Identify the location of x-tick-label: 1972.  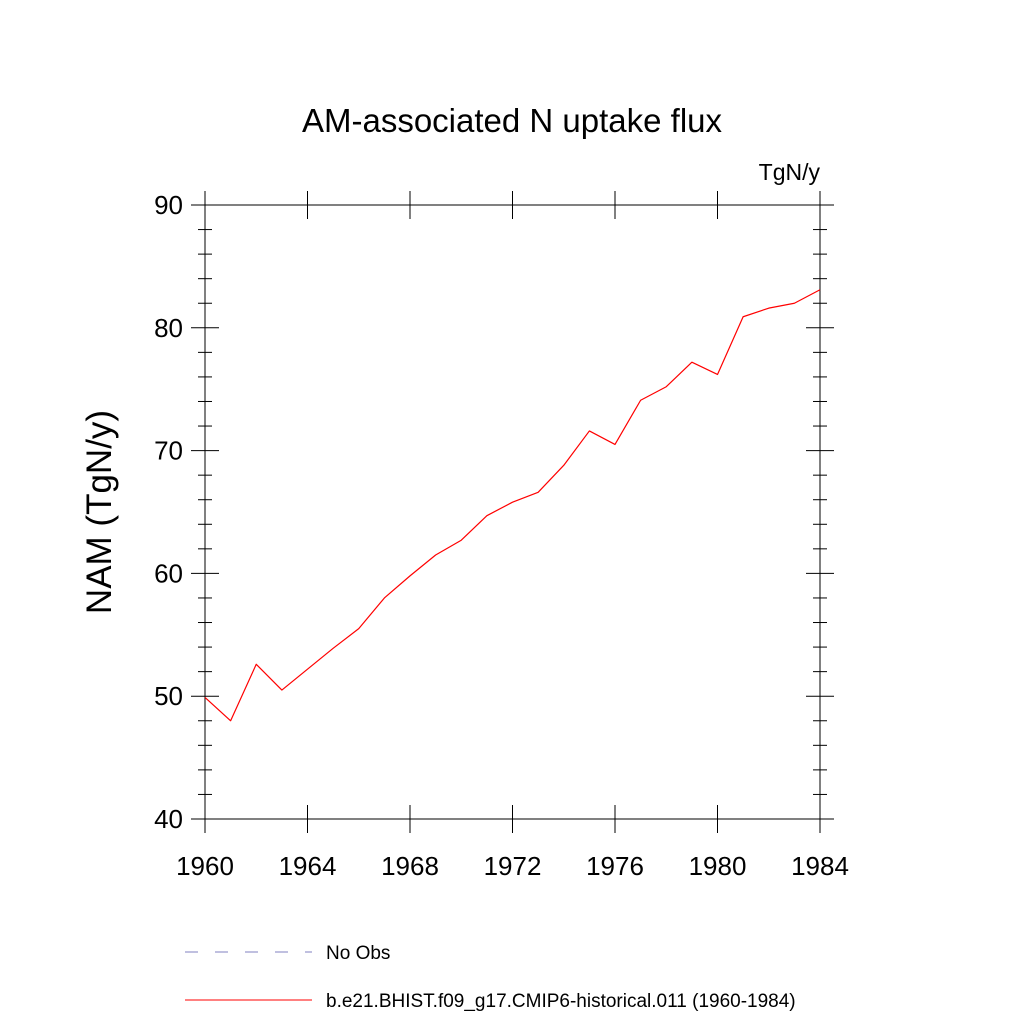
(513, 866).